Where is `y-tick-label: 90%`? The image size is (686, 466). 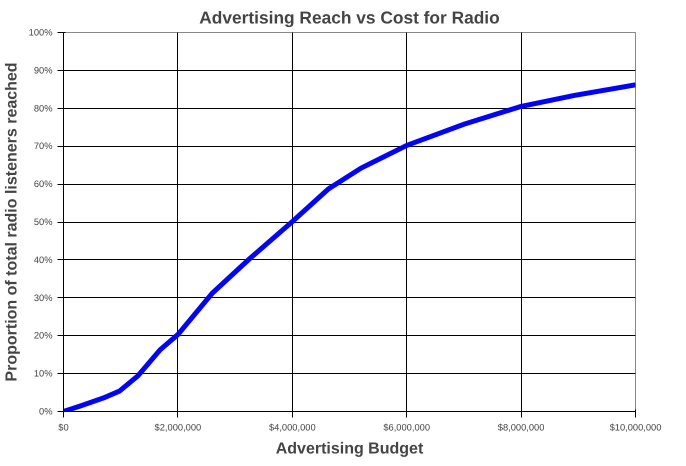 y-tick-label: 90% is located at coordinates (43, 70).